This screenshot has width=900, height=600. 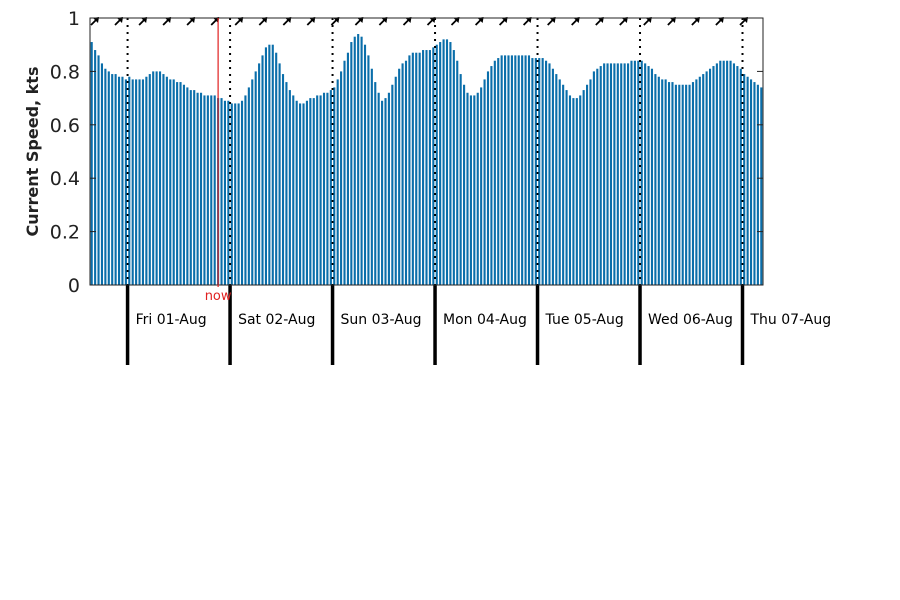 I want to click on day-label: Wed 06-Aug, so click(x=690, y=320).